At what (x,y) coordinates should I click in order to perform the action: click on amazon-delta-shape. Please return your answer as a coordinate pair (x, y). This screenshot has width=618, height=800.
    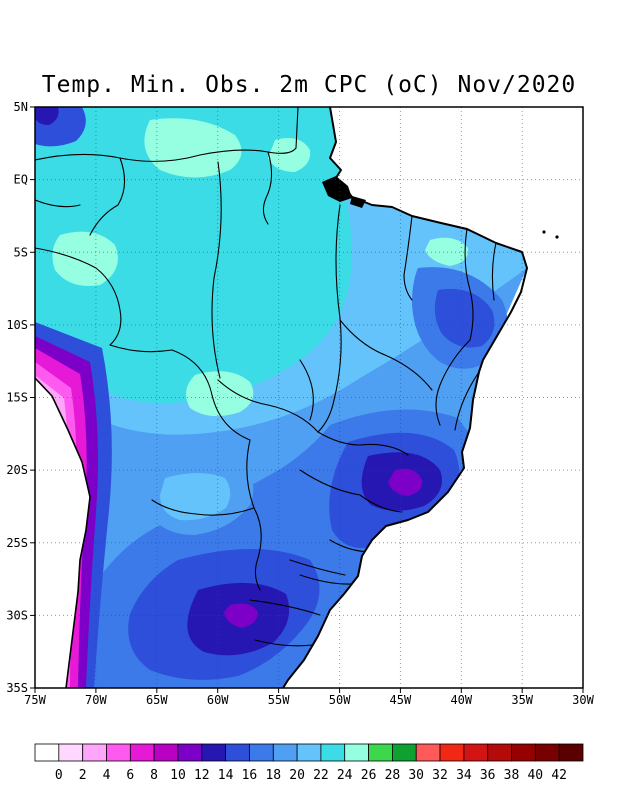
    Looking at the image, I should click on (344, 192).